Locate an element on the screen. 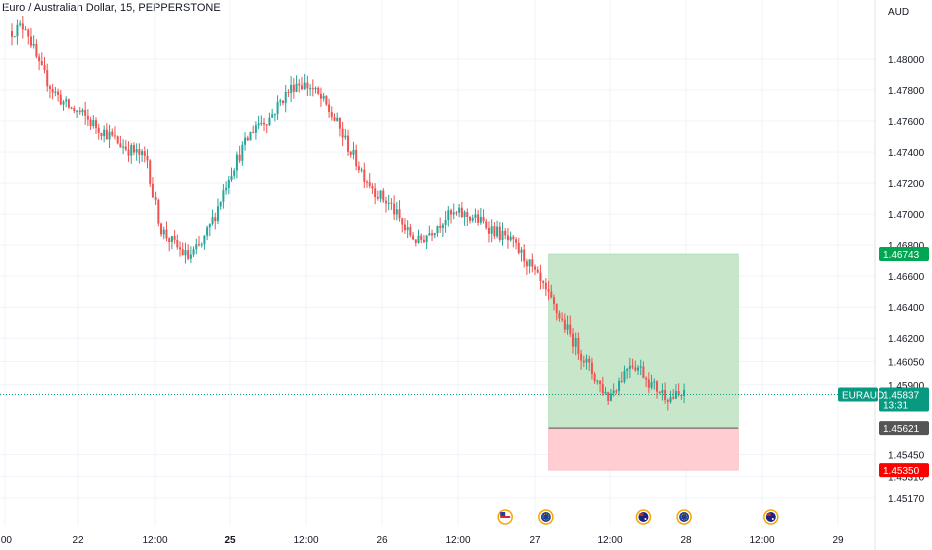 This screenshot has height=550, width=932. time-tick-label: 29 is located at coordinates (838, 540).